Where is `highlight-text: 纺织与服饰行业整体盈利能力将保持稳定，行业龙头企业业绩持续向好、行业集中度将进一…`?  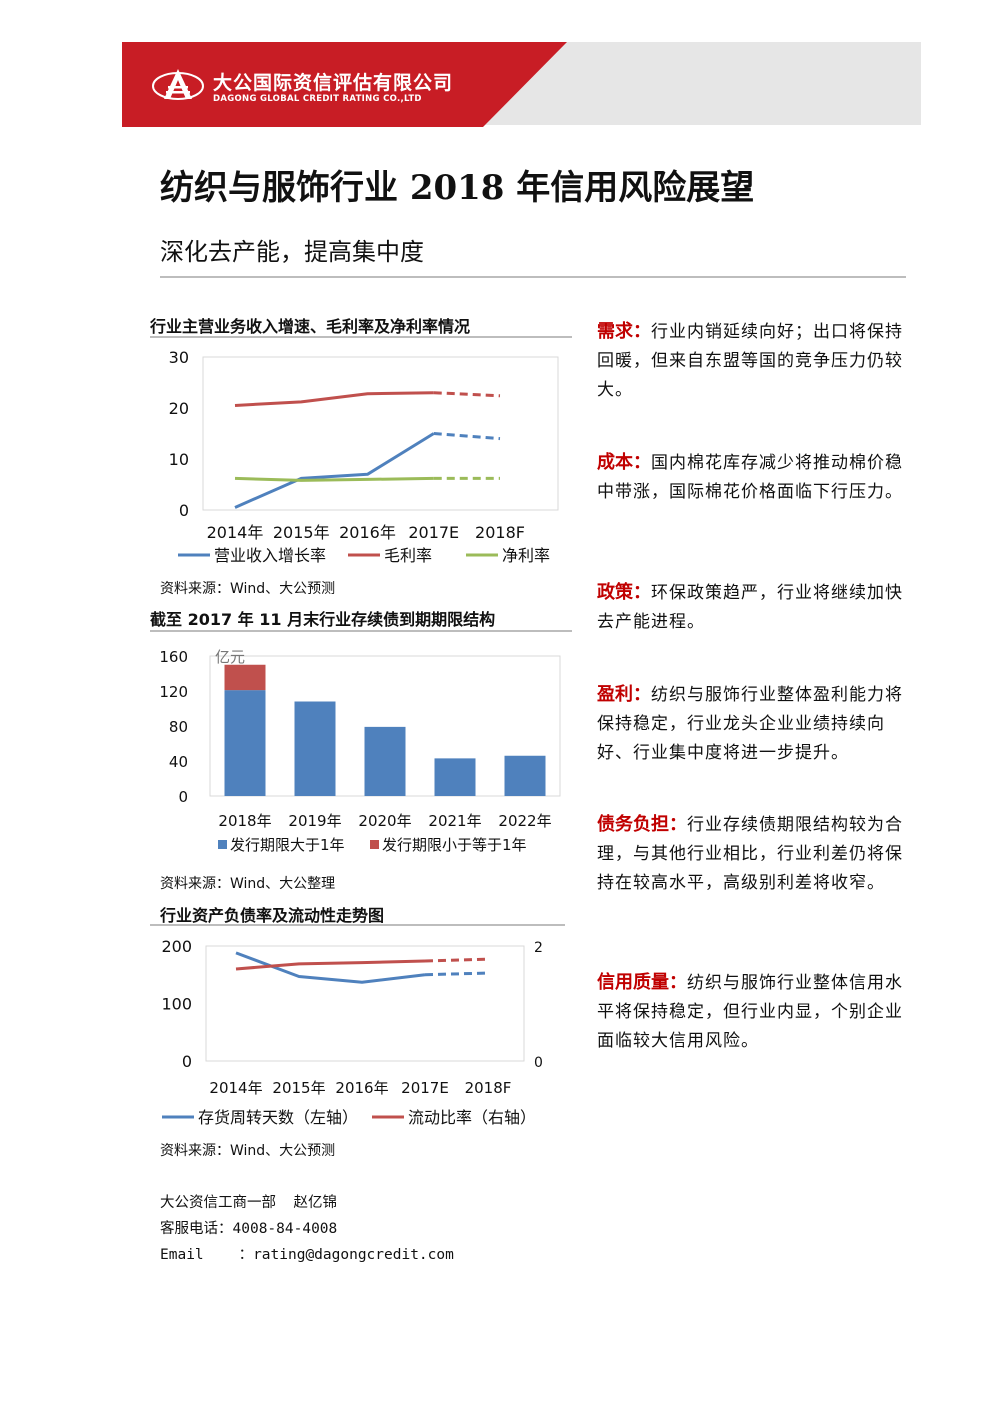
highlight-text: 纺织与服饰行业整体盈利能力将保持稳定，行业龙头企业业绩持续向好、行业集中度将进一… is located at coordinates (750, 724).